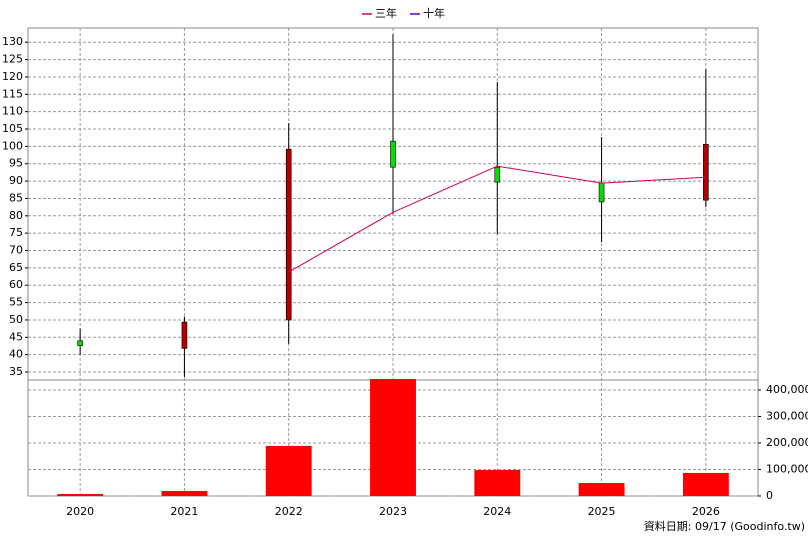  I want to click on x-tick-label: 2025, so click(602, 511).